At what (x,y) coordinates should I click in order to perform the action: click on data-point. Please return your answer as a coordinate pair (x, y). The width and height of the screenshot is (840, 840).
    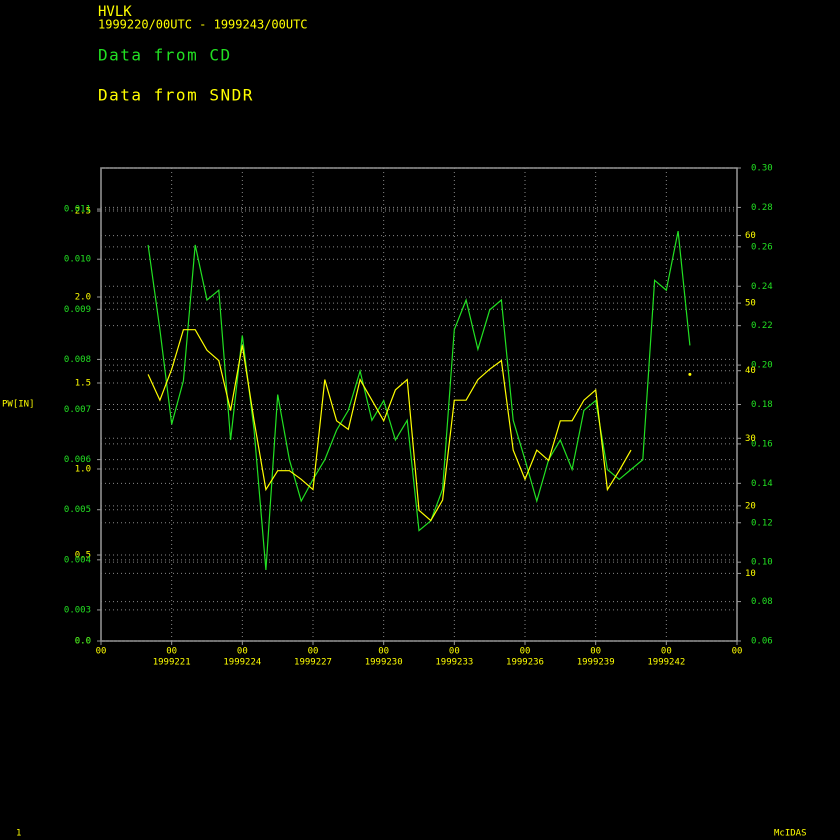
    Looking at the image, I should click on (690, 374).